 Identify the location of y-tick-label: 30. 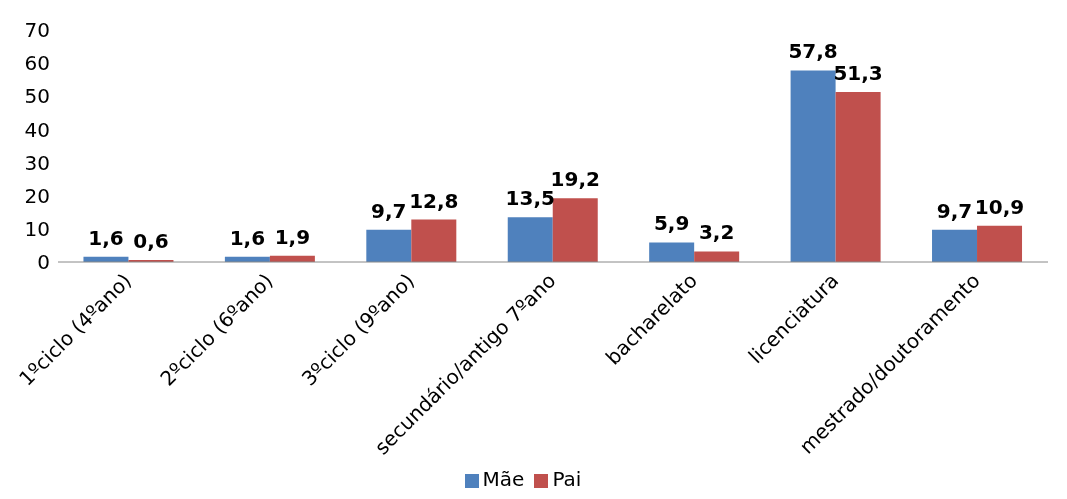
(37, 162).